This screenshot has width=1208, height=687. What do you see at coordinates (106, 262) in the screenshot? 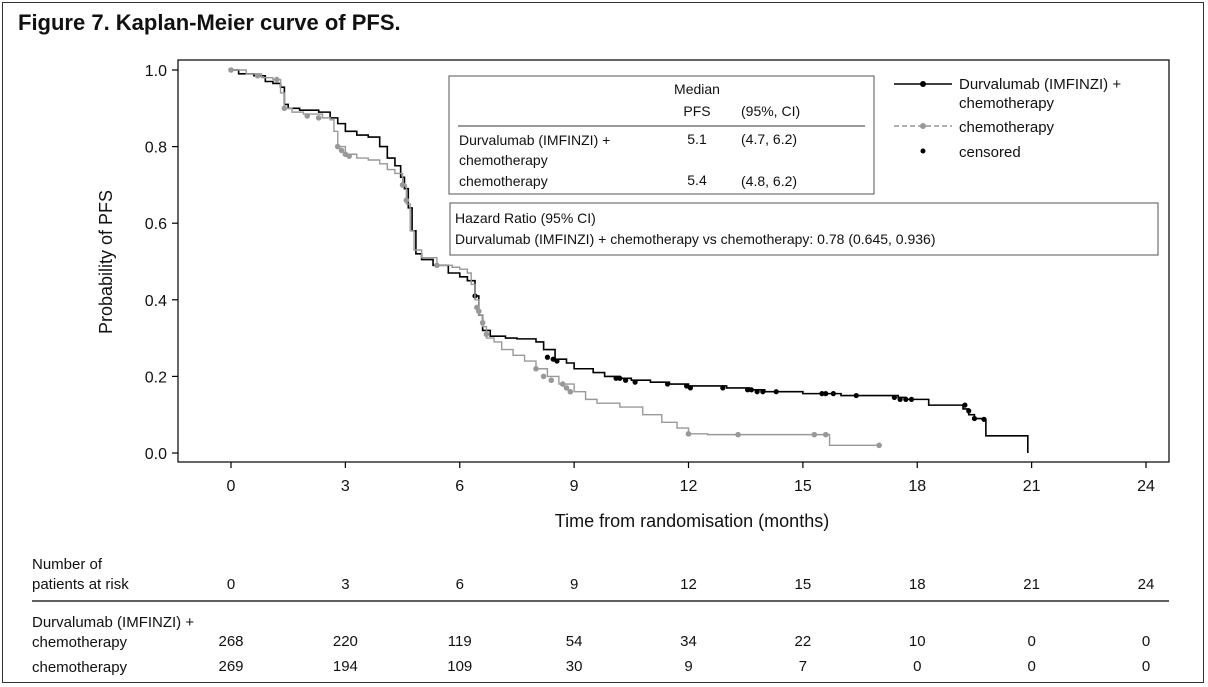
I see `y-axis-label: Probability of PFS` at bounding box center [106, 262].